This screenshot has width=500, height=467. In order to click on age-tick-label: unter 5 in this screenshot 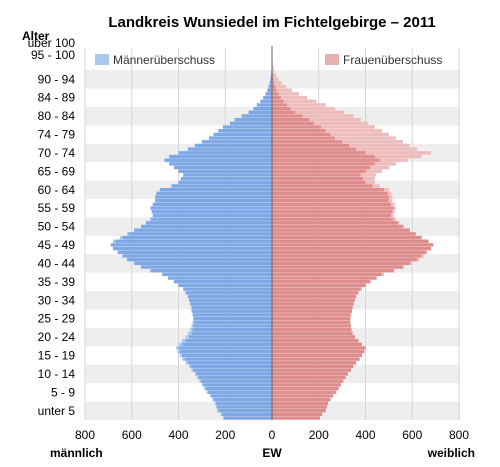, I will do `click(57, 411)`.